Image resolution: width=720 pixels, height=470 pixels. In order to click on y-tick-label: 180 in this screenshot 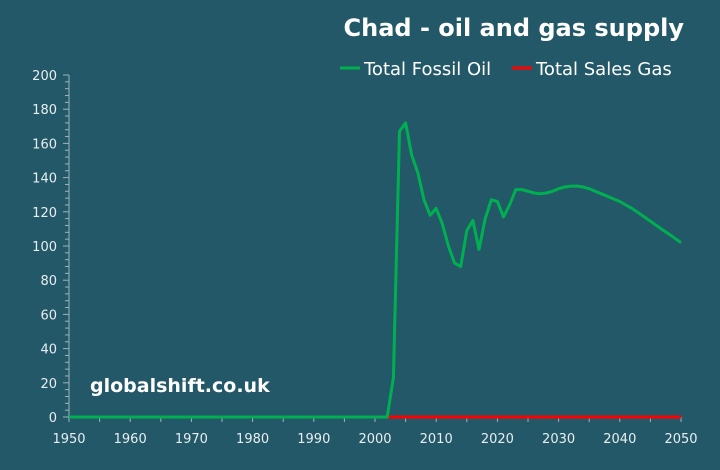, I will do `click(44, 110)`.